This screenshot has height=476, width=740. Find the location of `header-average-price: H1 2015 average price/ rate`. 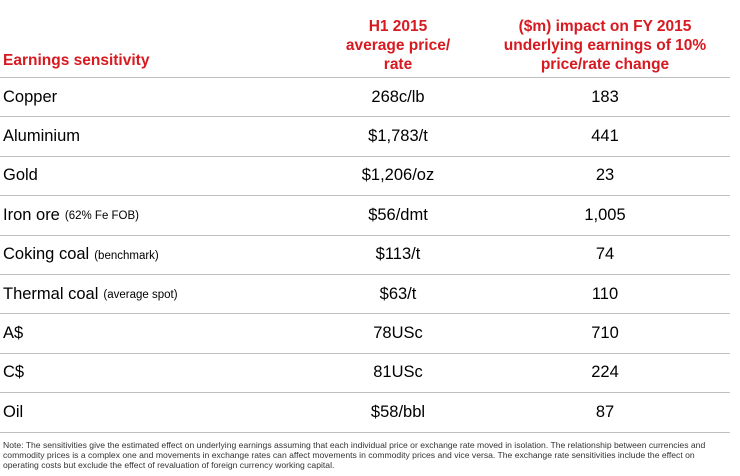

header-average-price: H1 2015 average price/ rate is located at coordinates (398, 45).